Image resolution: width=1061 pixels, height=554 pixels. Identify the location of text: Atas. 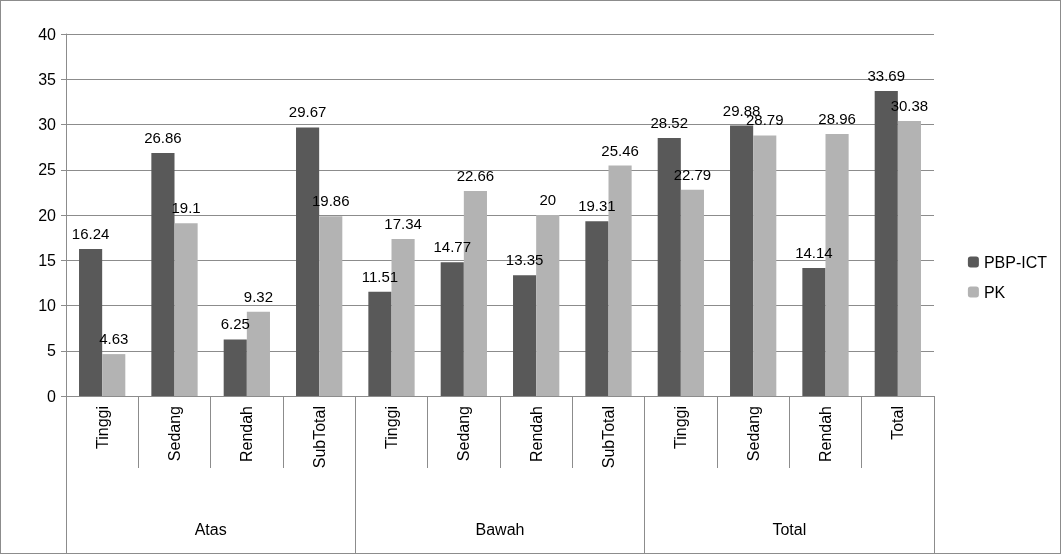
(210, 529).